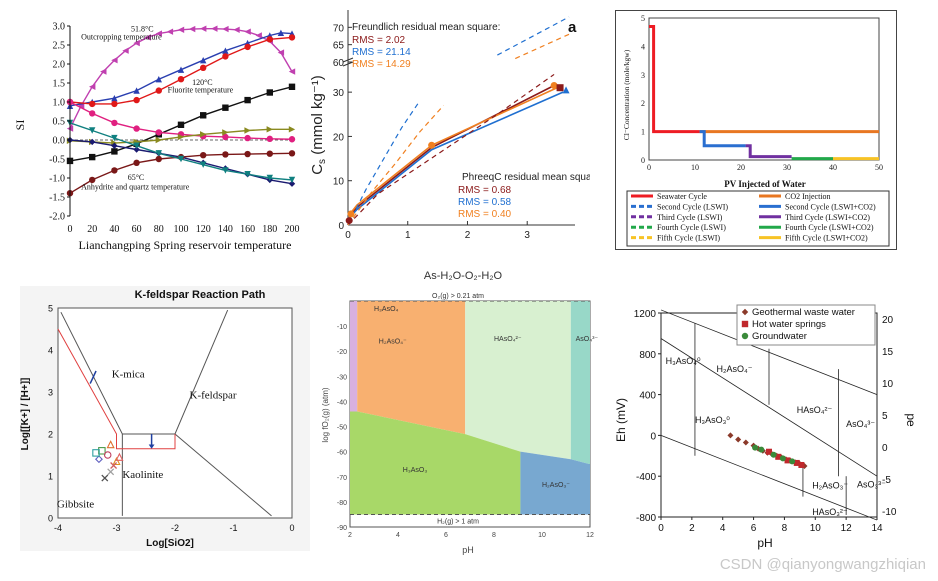  Describe the element at coordinates (269, 229) in the screenshot. I see `si-x-tick-label: 180` at that location.